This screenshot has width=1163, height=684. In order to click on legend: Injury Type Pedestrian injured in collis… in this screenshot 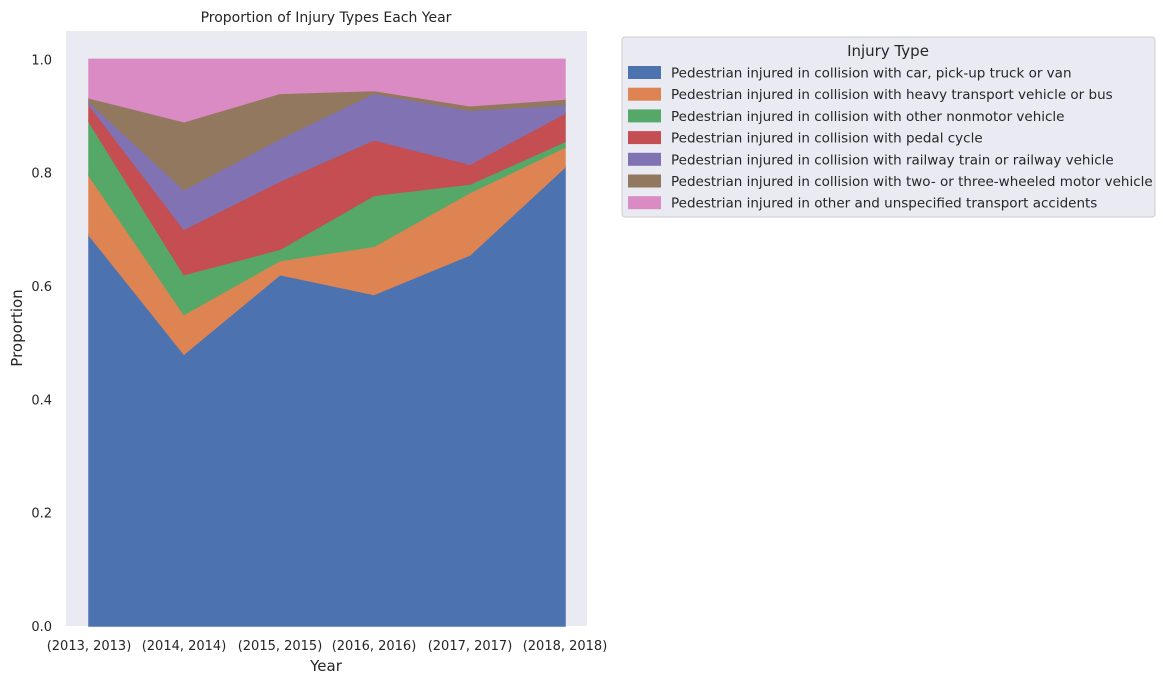, I will do `click(888, 127)`.